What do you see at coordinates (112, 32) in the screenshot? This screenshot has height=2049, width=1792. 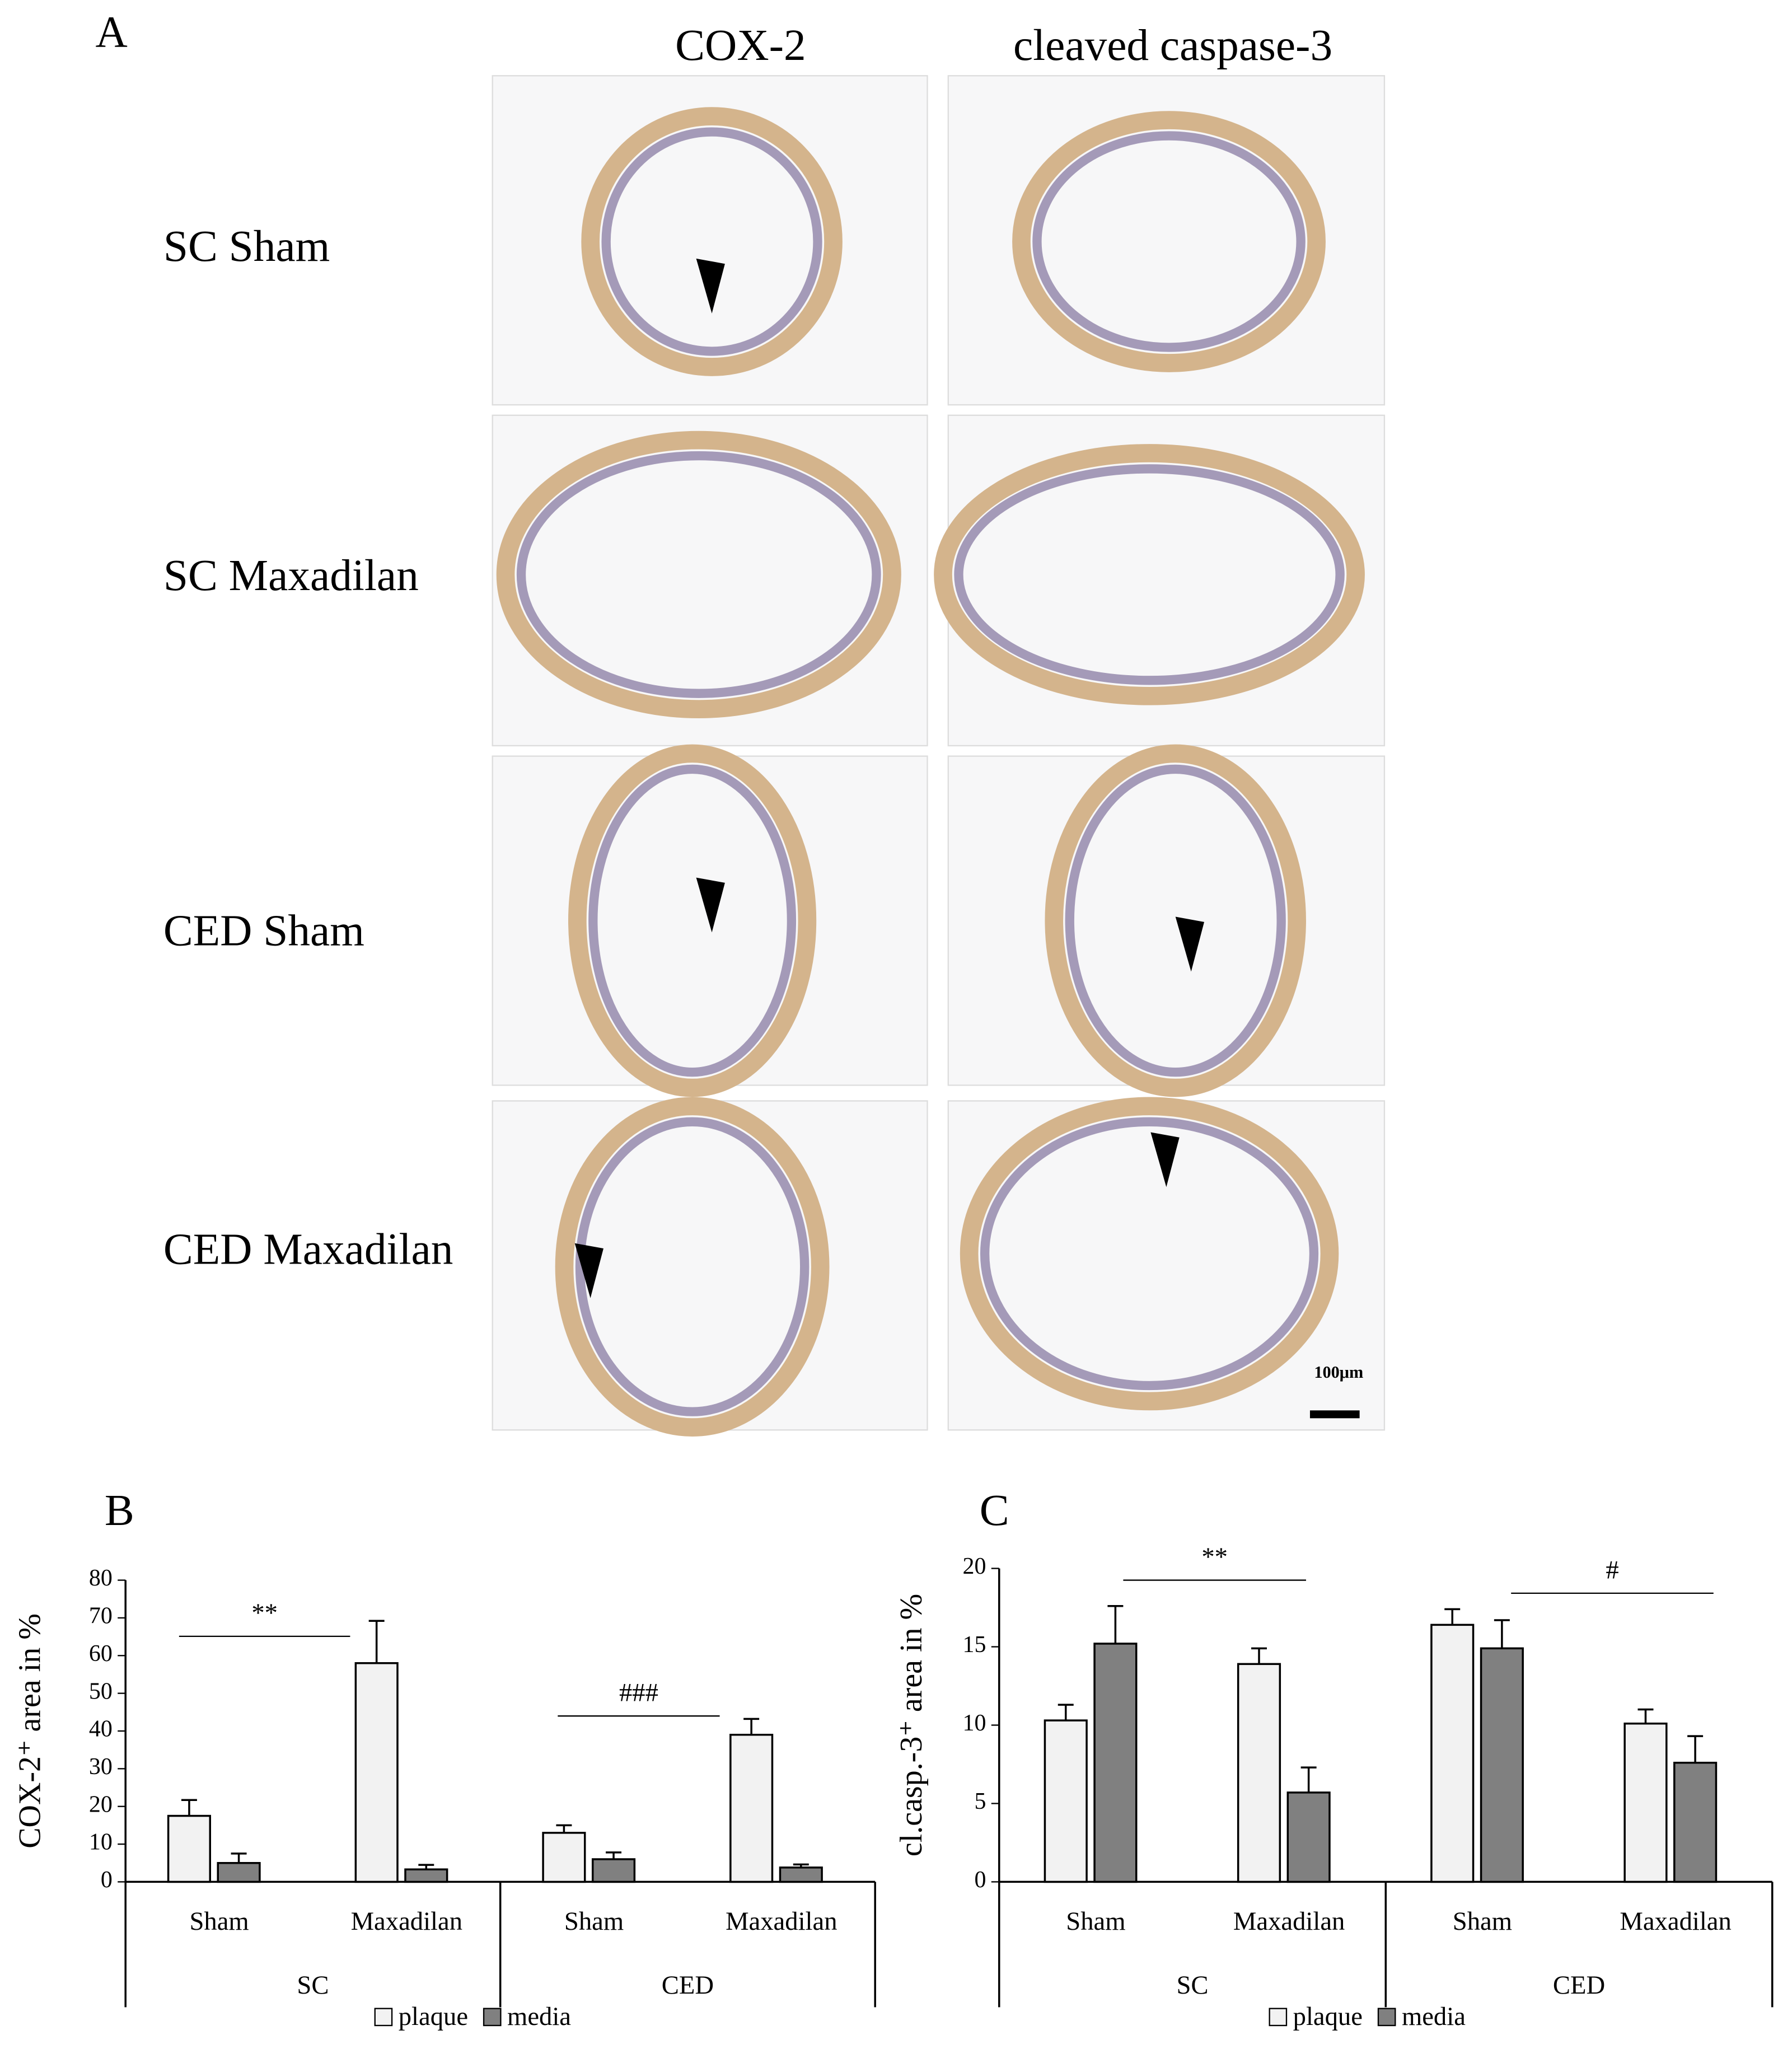 I see `panel-label: A` at bounding box center [112, 32].